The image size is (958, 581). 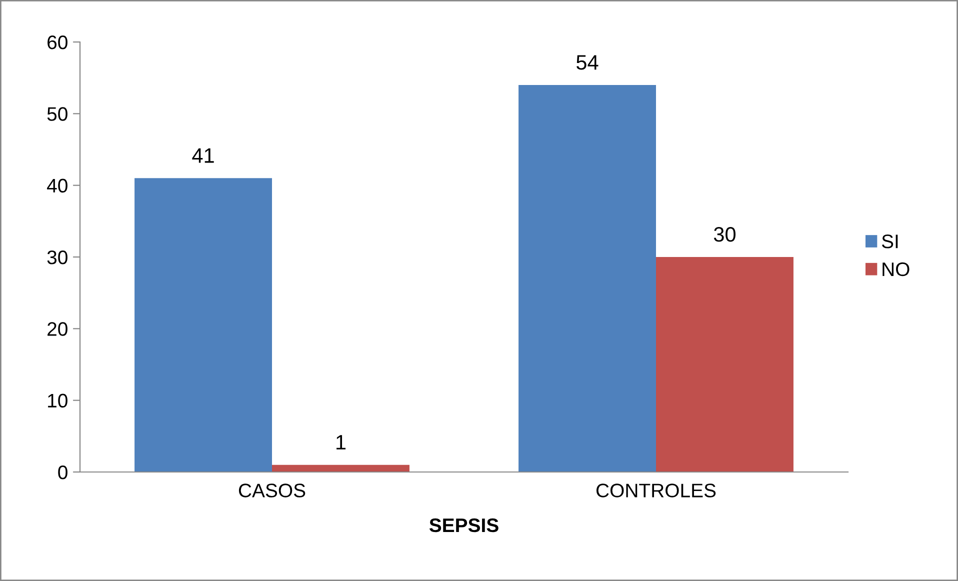 What do you see at coordinates (58, 401) in the screenshot?
I see `y-tick-label: 10` at bounding box center [58, 401].